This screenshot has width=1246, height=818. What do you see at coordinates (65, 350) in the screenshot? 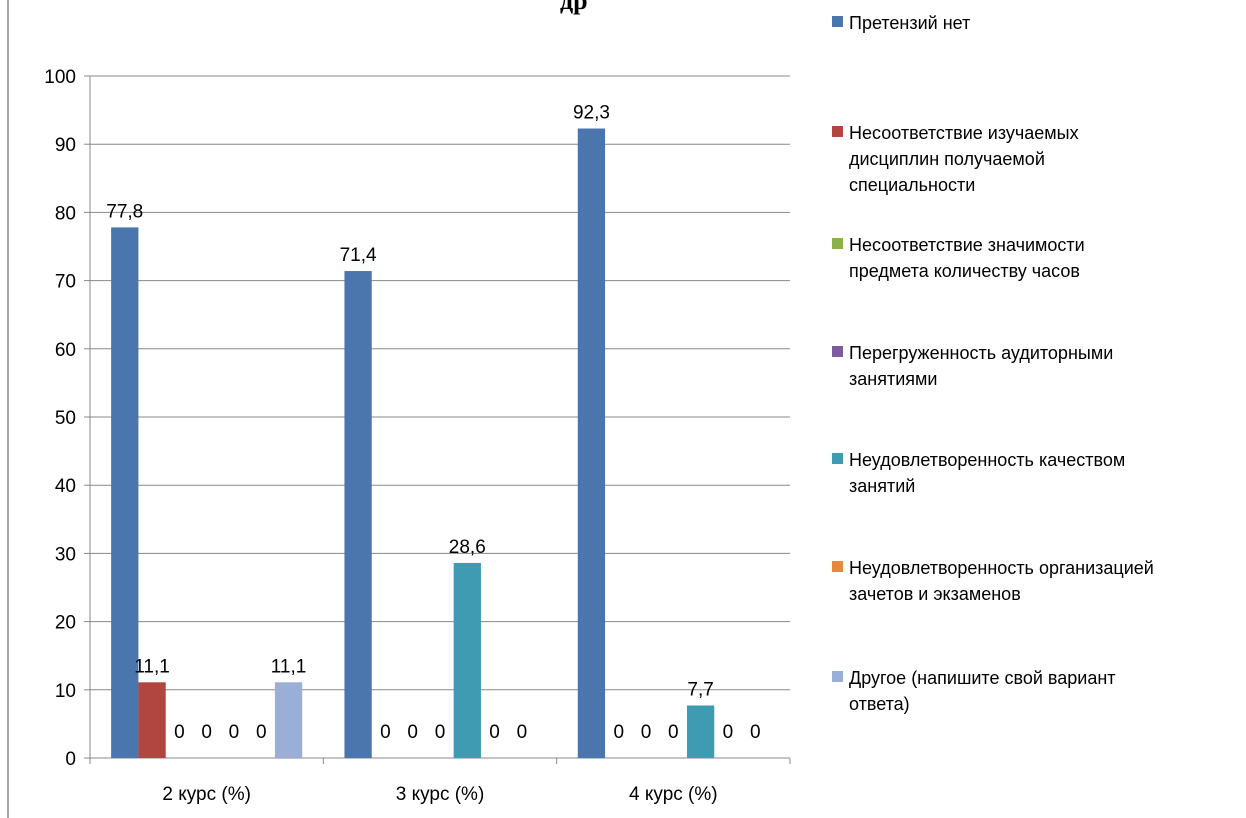
I see `y-tick-label: 60` at bounding box center [65, 350].